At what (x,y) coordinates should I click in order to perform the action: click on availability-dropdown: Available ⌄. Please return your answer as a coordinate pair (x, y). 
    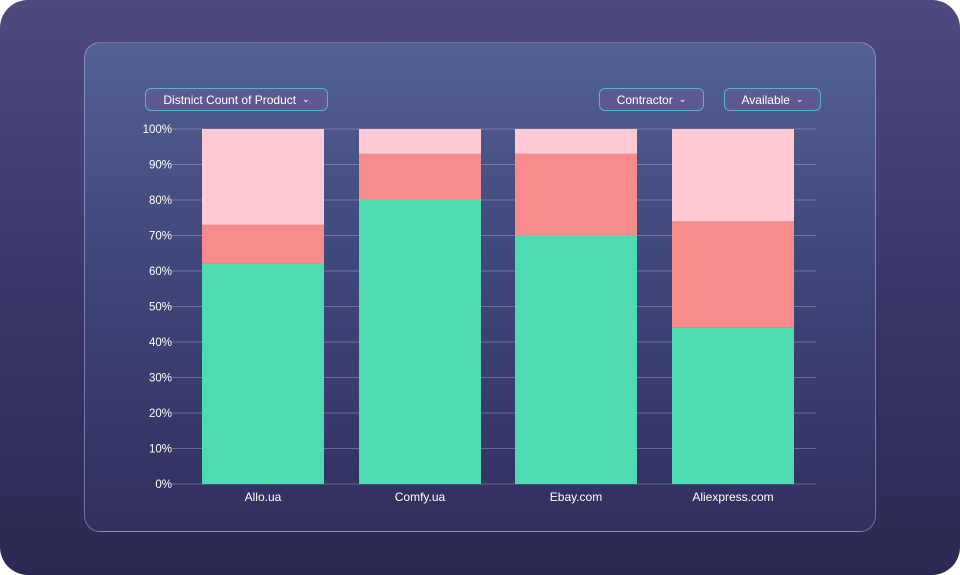
    Looking at the image, I should click on (772, 99).